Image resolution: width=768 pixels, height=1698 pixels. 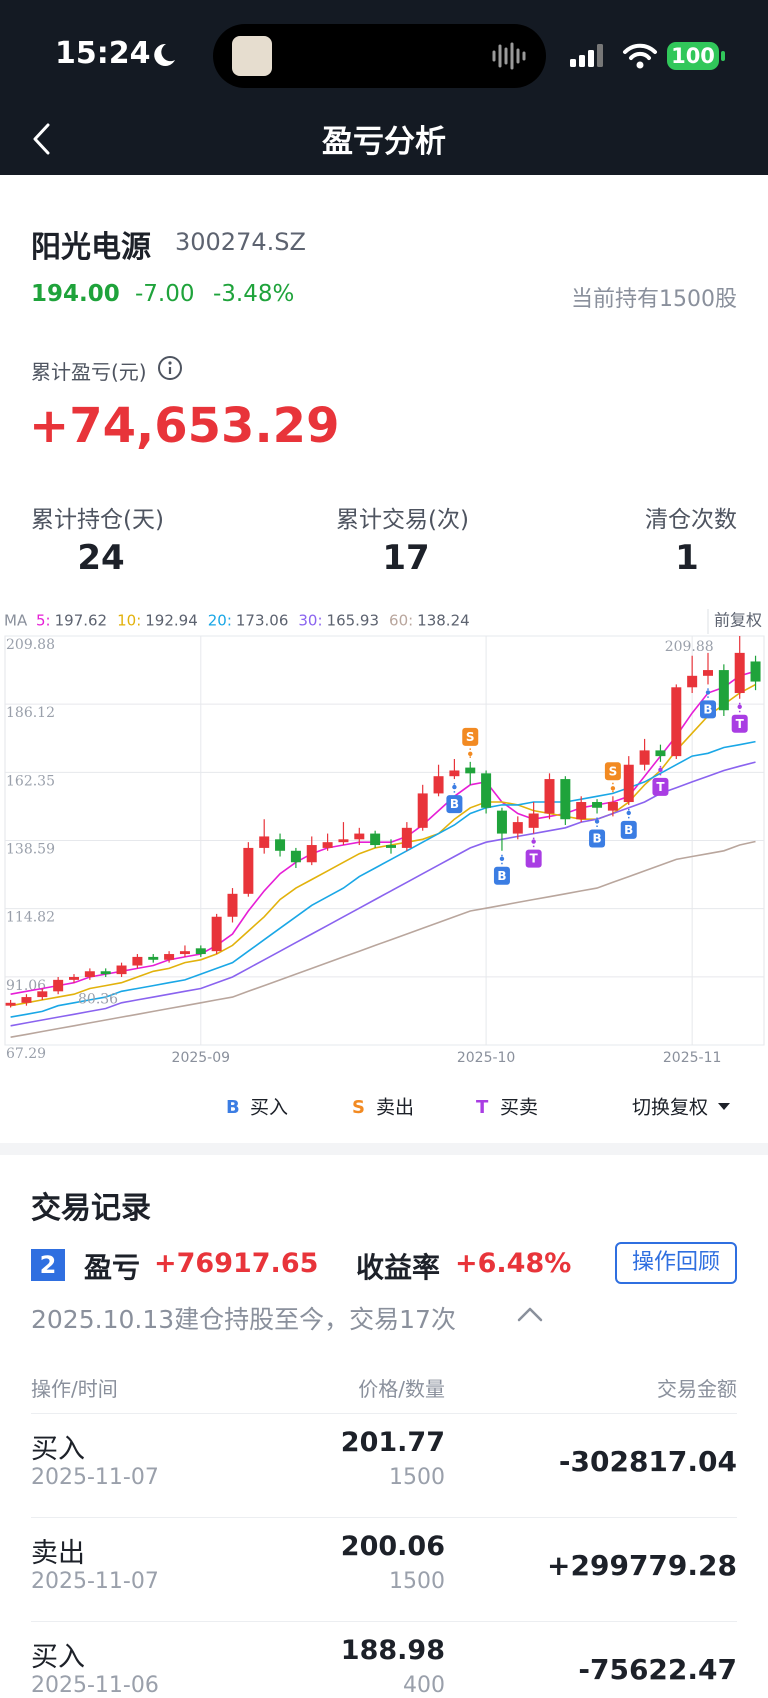 What do you see at coordinates (689, 647) in the screenshot?
I see `max-label: 209.88` at bounding box center [689, 647].